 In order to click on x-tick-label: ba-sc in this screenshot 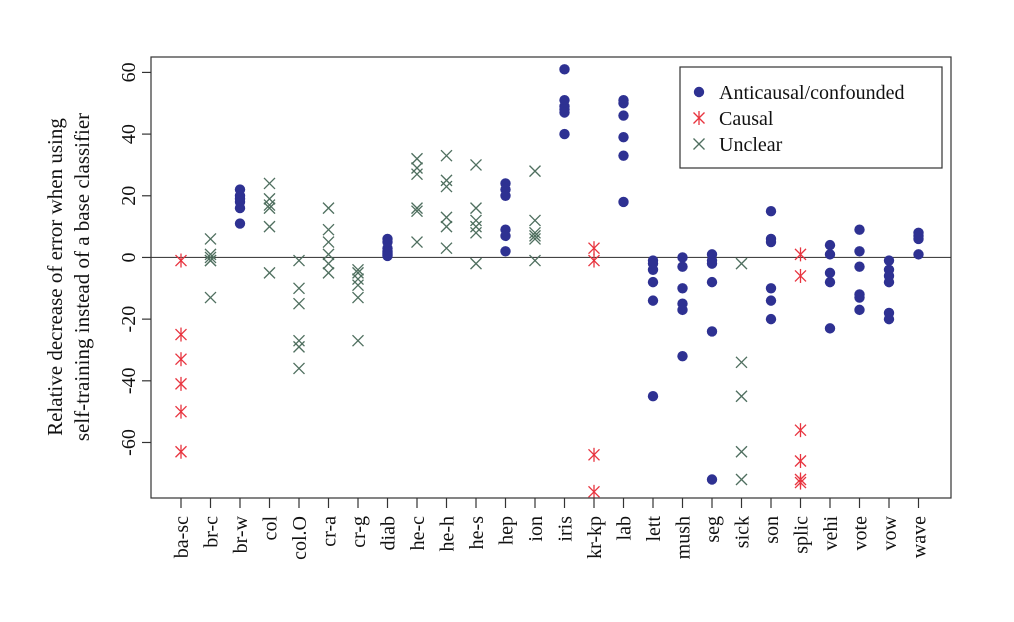, I will do `click(182, 537)`.